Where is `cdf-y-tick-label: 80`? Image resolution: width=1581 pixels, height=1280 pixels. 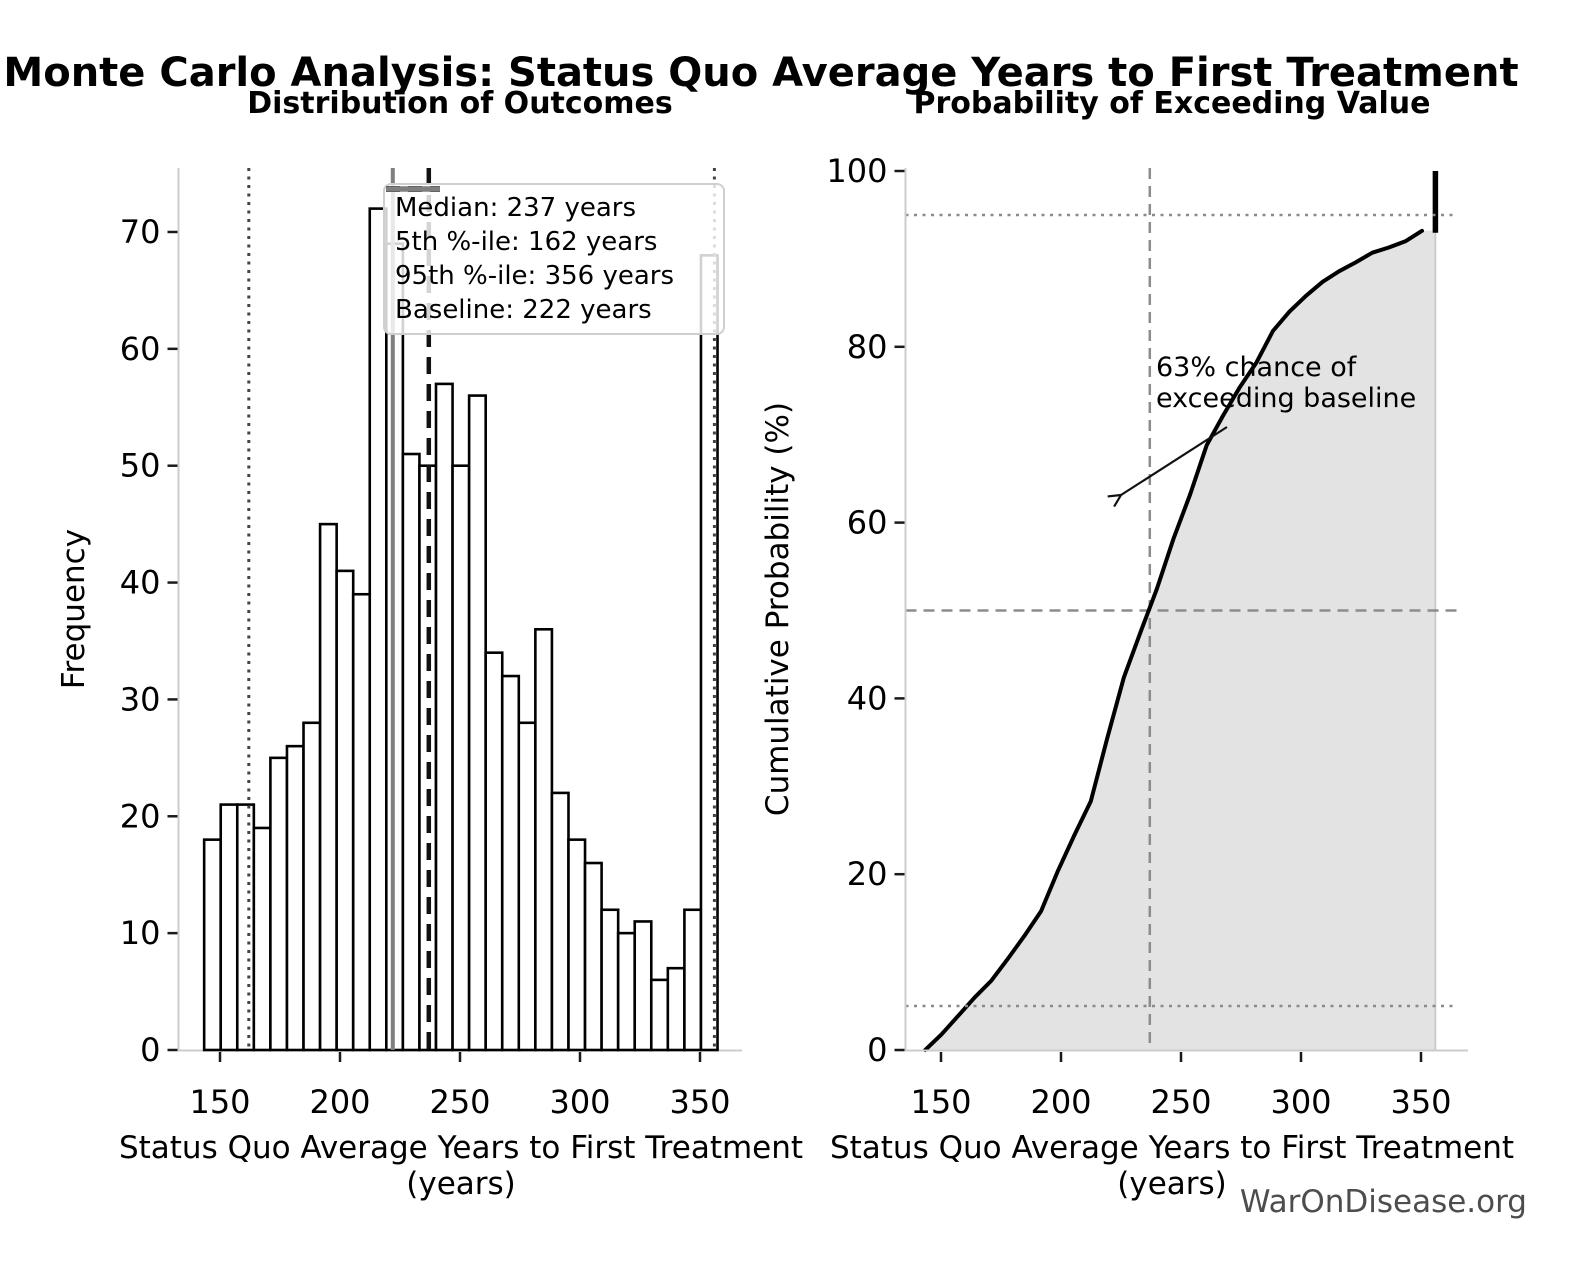 cdf-y-tick-label: 80 is located at coordinates (867, 347).